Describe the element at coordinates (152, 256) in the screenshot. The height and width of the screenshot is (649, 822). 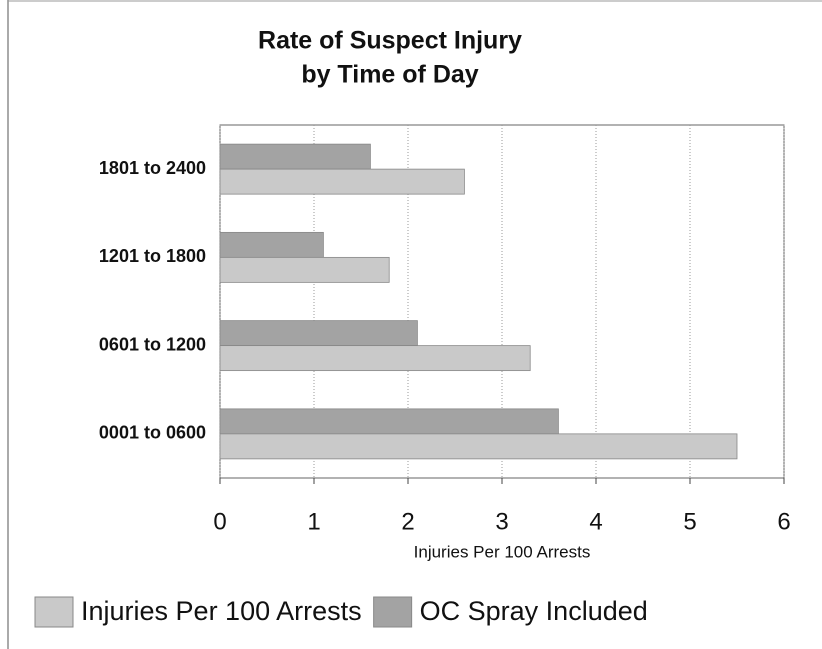
I see `y-tick-label: 1201 to 1800` at that location.